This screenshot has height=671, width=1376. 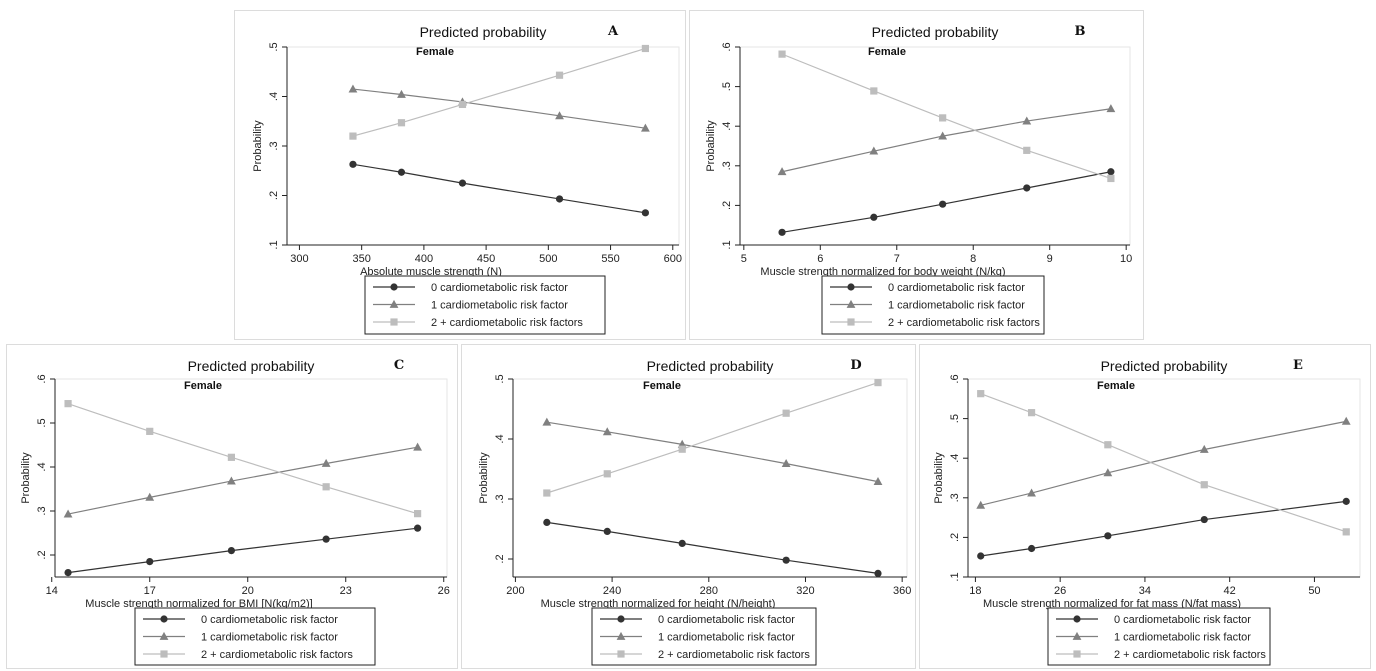 What do you see at coordinates (1060, 591) in the screenshot?
I see `x-tick-label: 26` at bounding box center [1060, 591].